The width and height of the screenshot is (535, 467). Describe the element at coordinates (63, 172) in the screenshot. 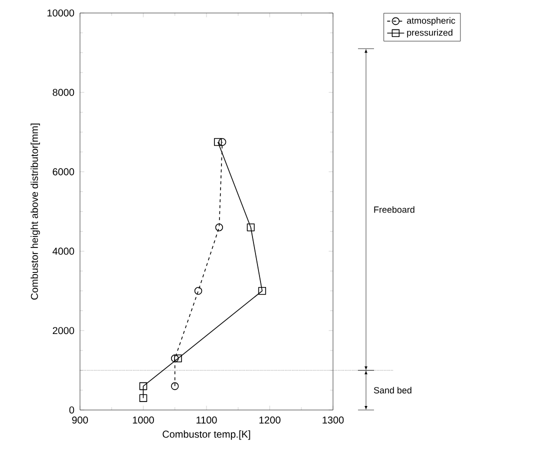

I see `y-tick-label: 6000` at that location.